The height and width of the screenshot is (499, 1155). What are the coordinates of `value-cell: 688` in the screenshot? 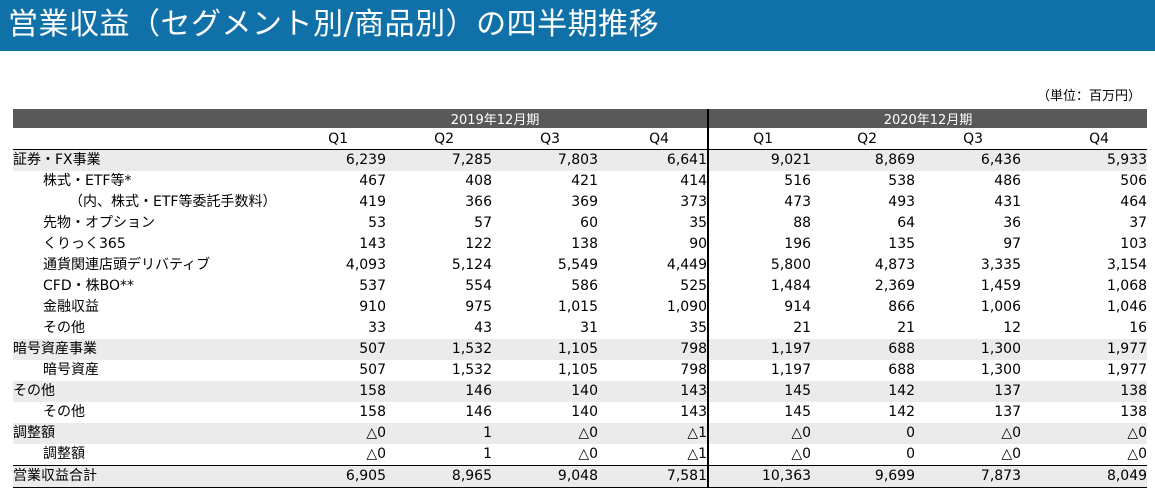 It's located at (863, 349).